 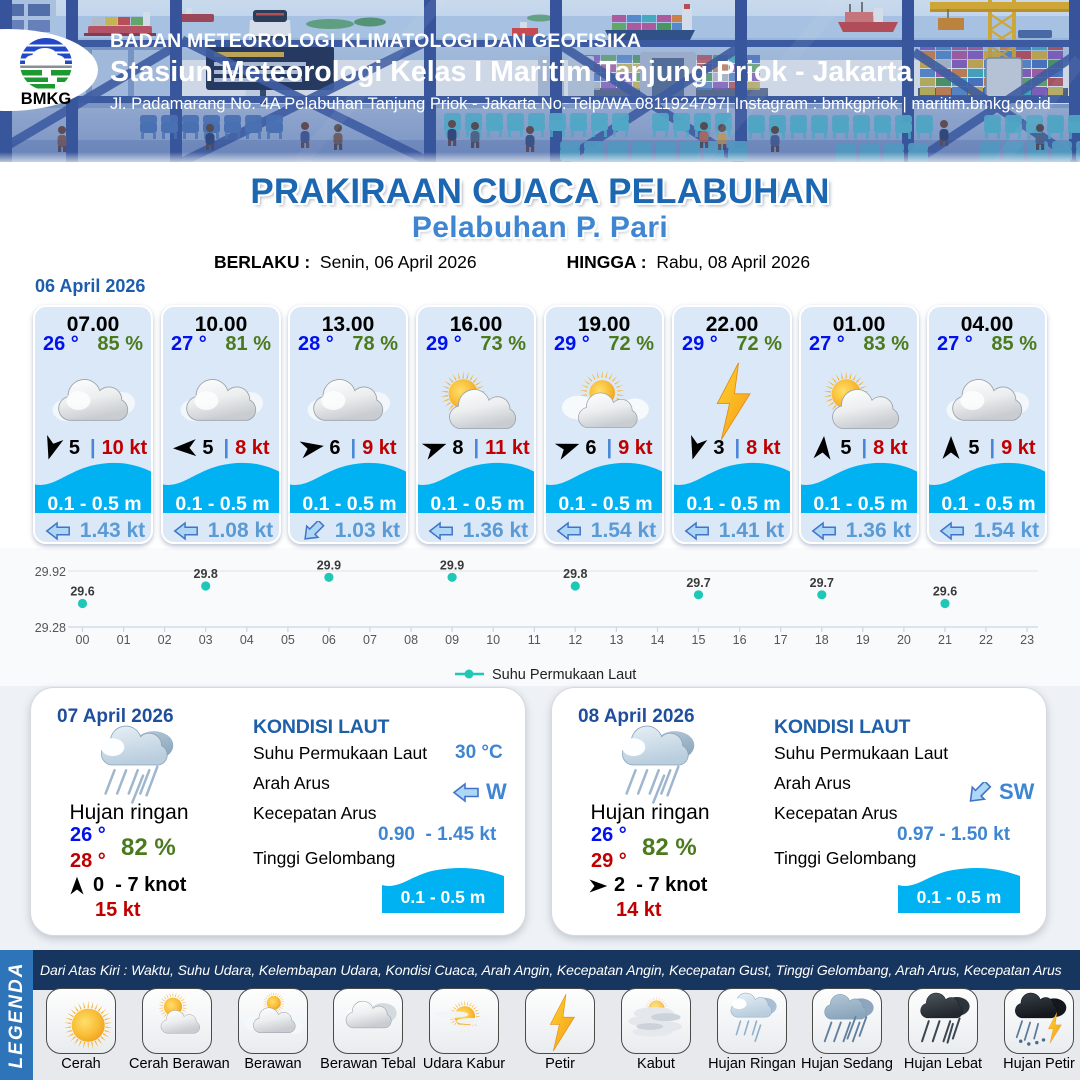 What do you see at coordinates (329, 640) in the screenshot?
I see `svg-text: 06` at bounding box center [329, 640].